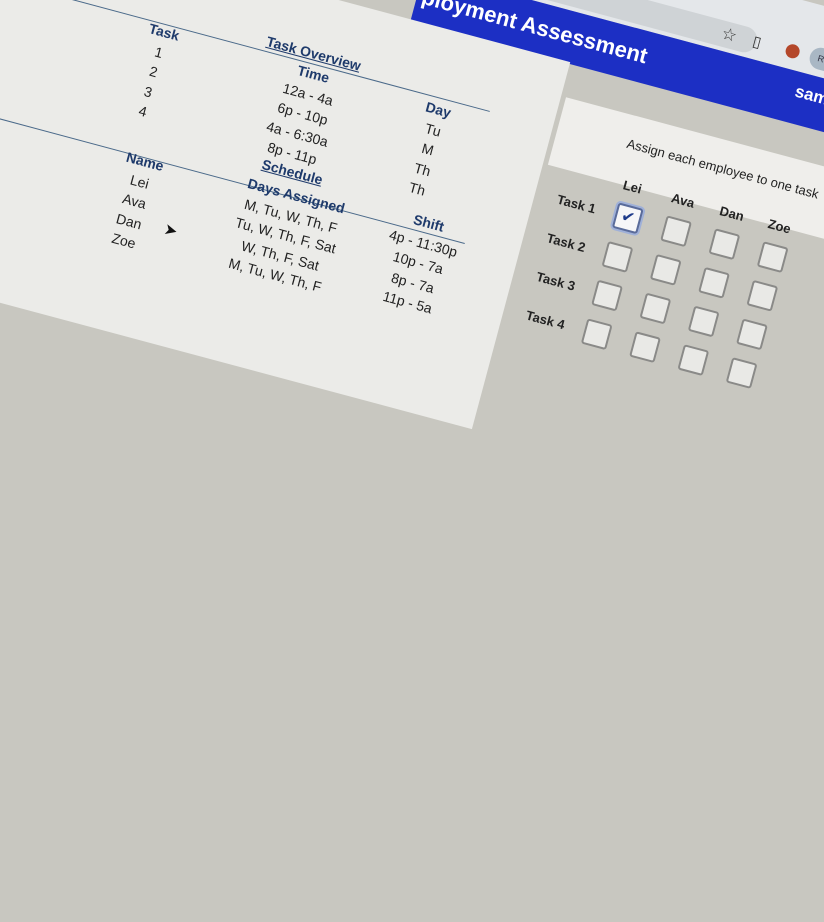 The image size is (824, 922). Describe the element at coordinates (607, 295) in the screenshot. I see `checkbox-task3-lei` at that location.